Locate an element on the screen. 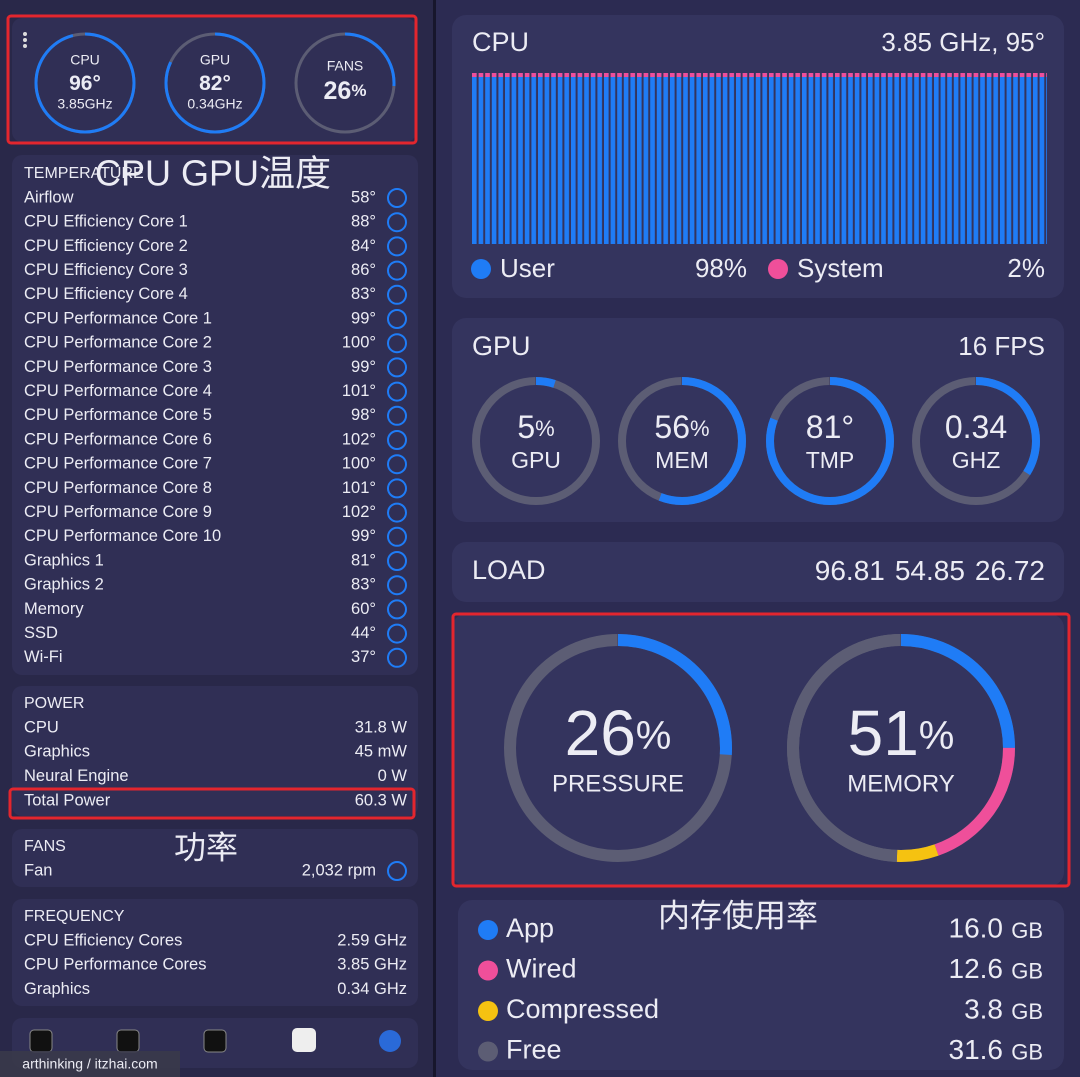  label: Graphics 2 is located at coordinates (64, 585).